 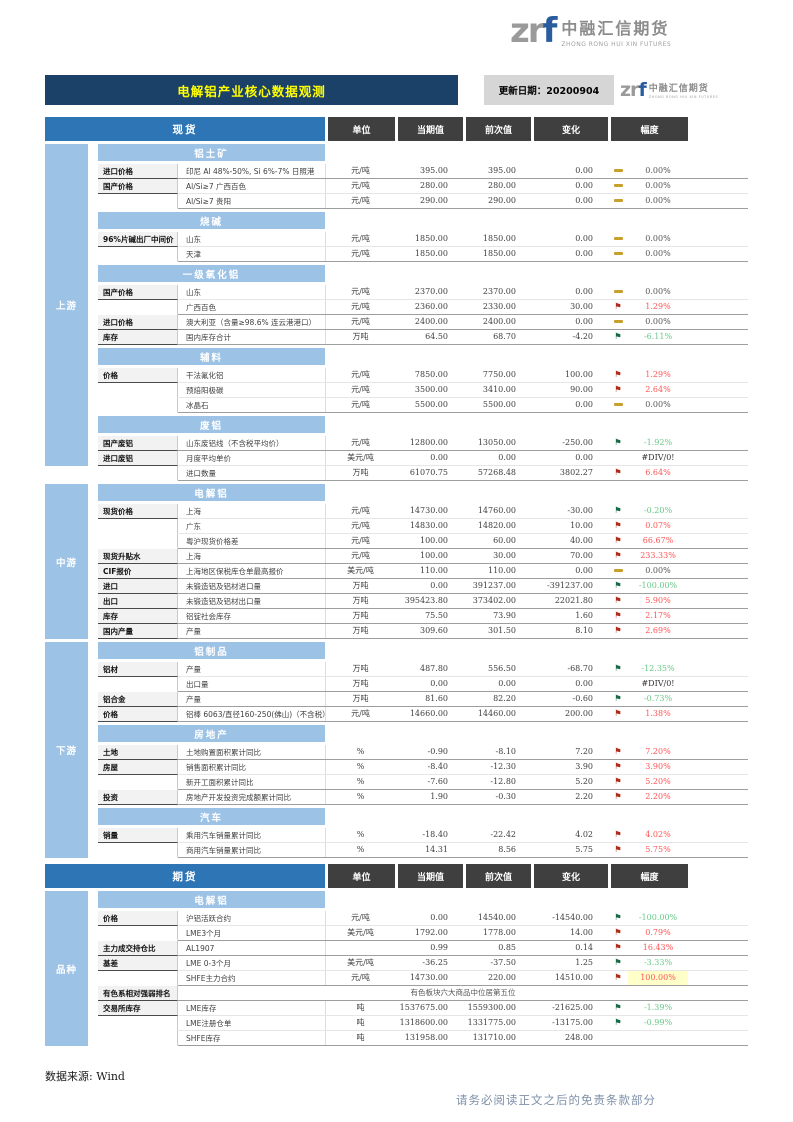 I want to click on range-cell: 66.67%, so click(x=658, y=540).